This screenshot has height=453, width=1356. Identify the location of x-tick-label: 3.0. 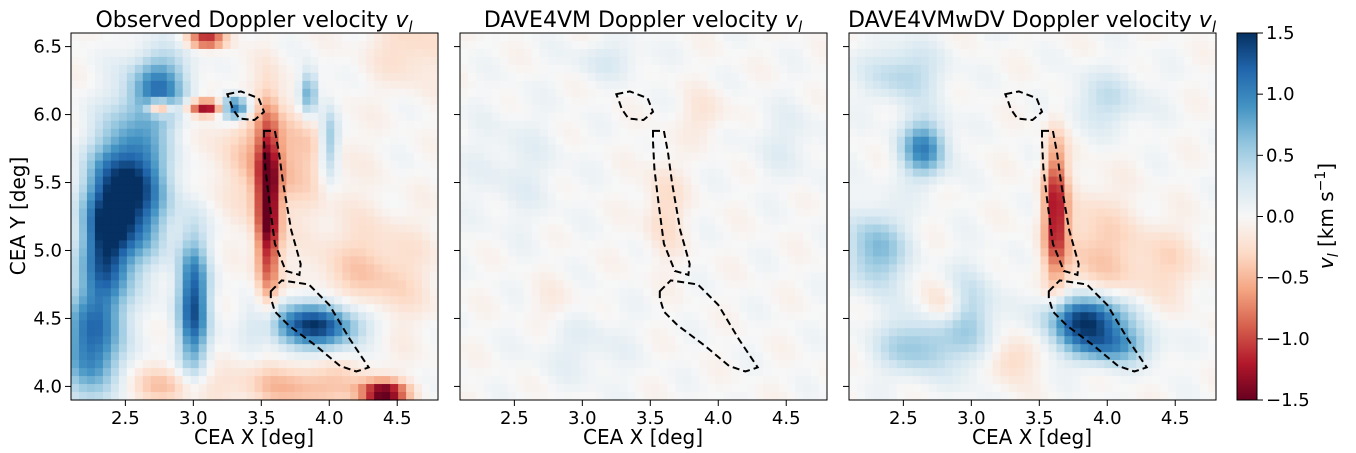
(582, 418).